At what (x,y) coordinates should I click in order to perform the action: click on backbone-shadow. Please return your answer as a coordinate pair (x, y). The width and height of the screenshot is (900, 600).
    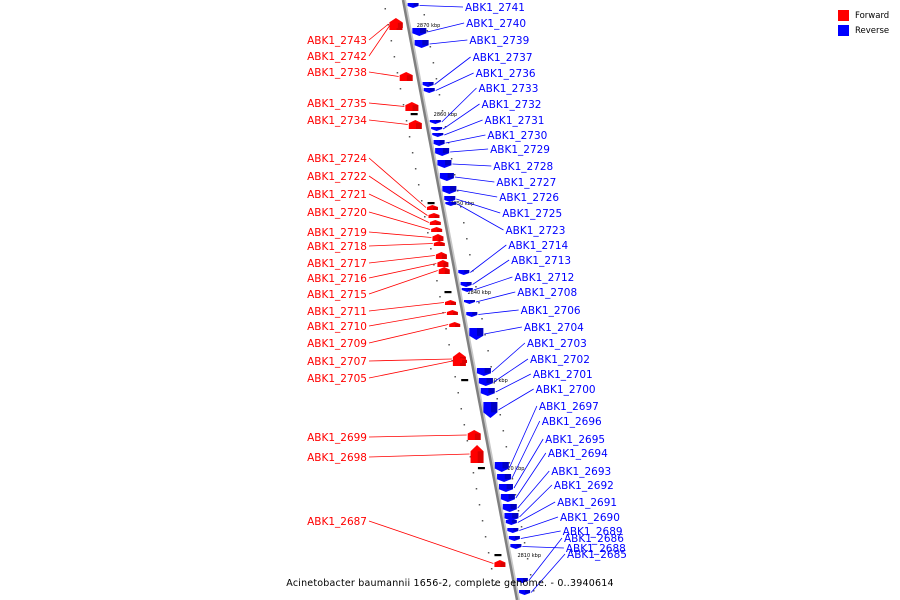
    Looking at the image, I should click on (462, 300).